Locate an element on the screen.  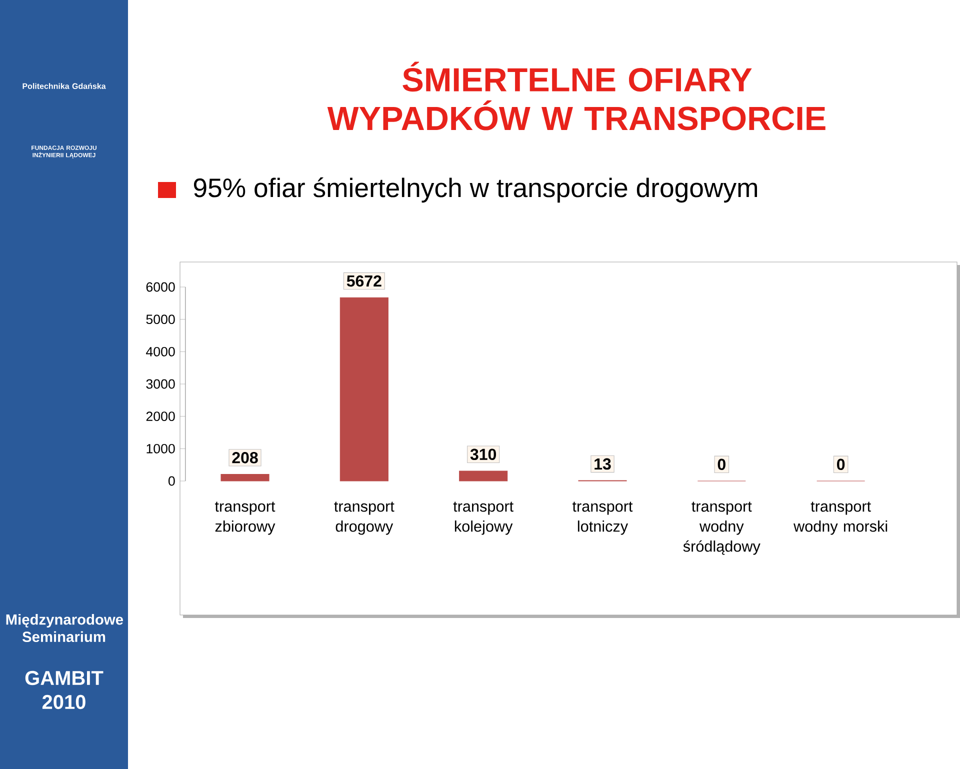
x-tick-label: transport wodny śródlądowy is located at coordinates (721, 528).